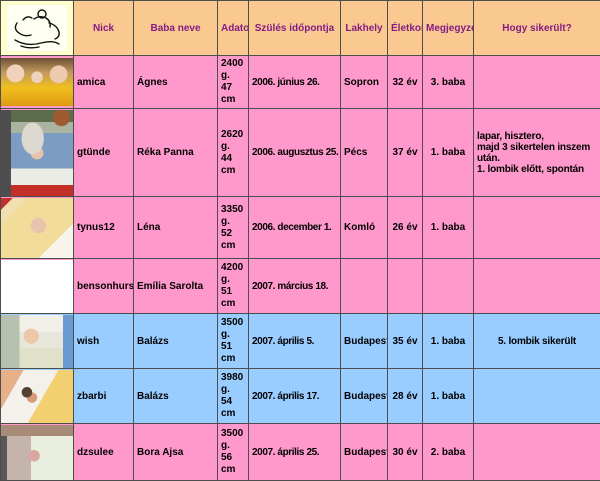  What do you see at coordinates (405, 452) in the screenshot?
I see `cell-eletkor: 30 év` at bounding box center [405, 452].